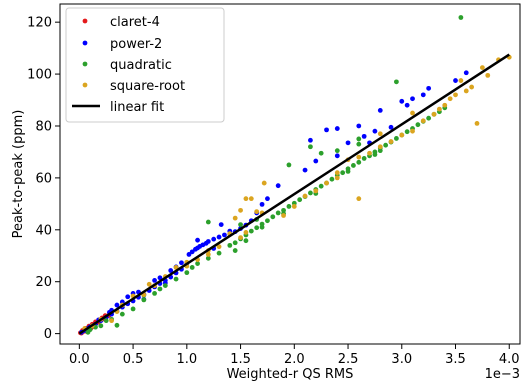 The image size is (527, 383). What do you see at coordinates (186, 359) in the screenshot?
I see `x-tick-label: 1.0` at bounding box center [186, 359].